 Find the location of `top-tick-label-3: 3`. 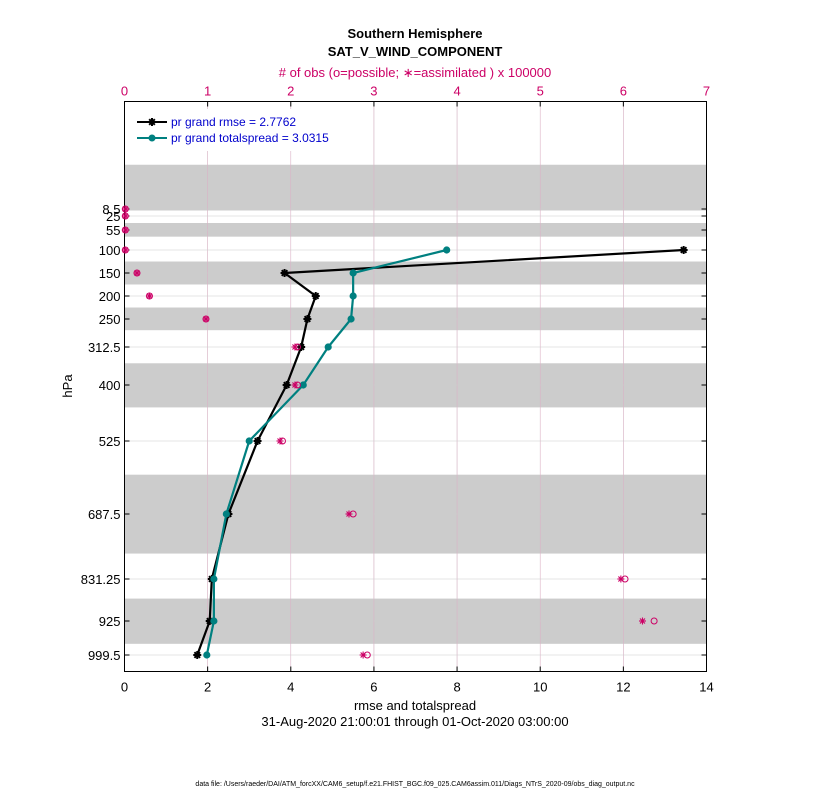

top-tick-label-3: 3 is located at coordinates (373, 91).